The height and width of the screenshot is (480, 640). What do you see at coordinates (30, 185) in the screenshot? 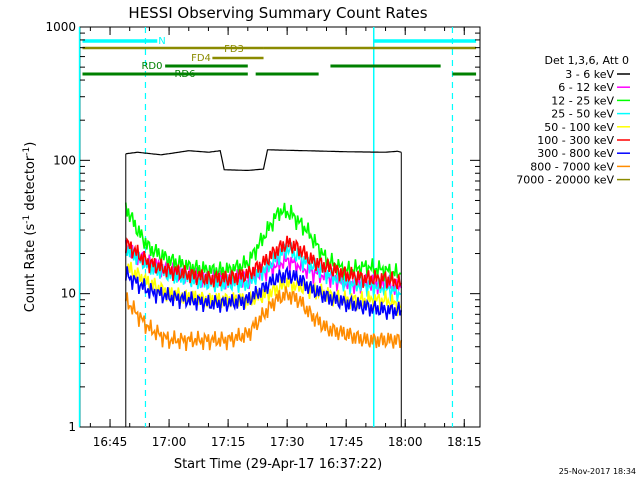
I see `y-axis-label-part2: detector` at bounding box center [30, 185].